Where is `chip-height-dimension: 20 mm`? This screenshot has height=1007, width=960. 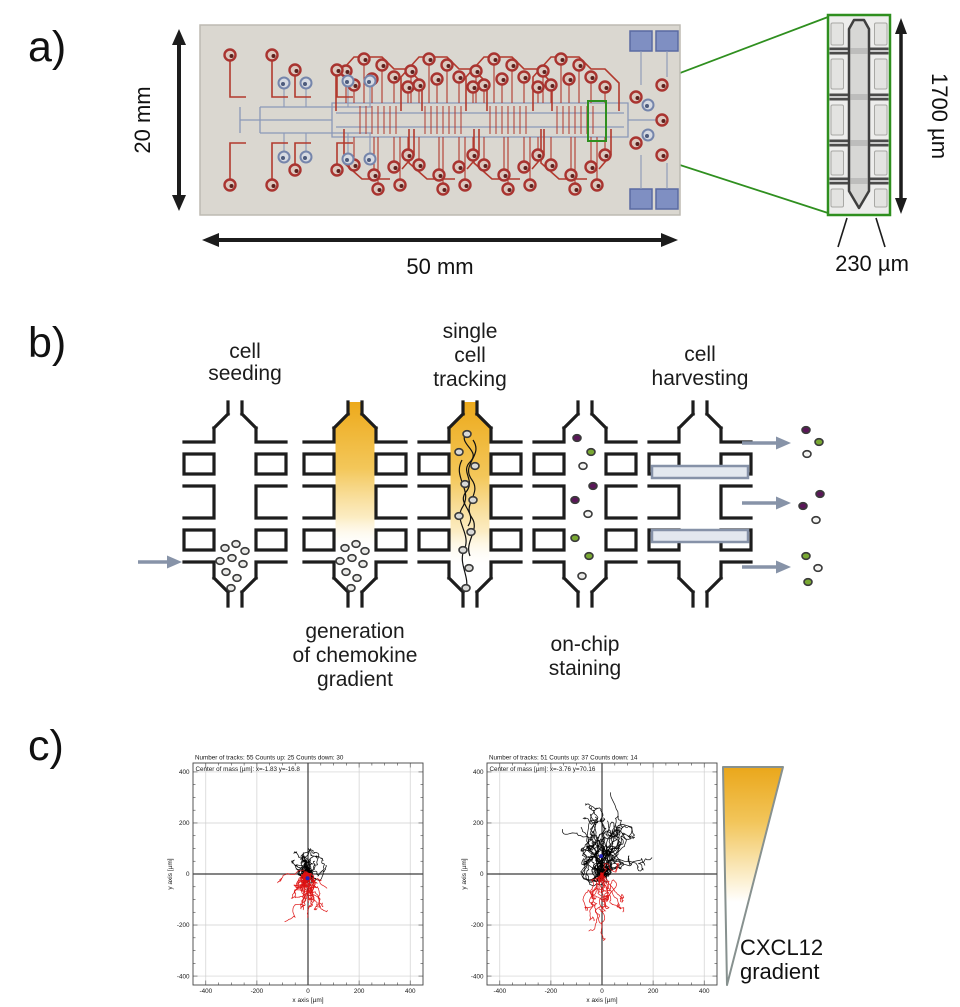 chip-height-dimension: 20 mm is located at coordinates (158, 120).